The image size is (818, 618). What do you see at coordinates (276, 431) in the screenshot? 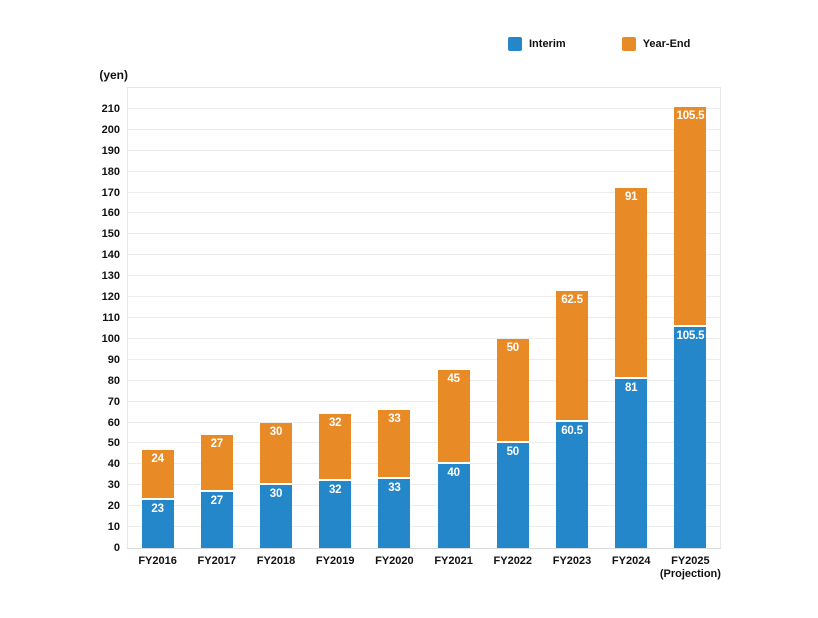
I see `bar-value-label-year-end: 30` at bounding box center [276, 431].